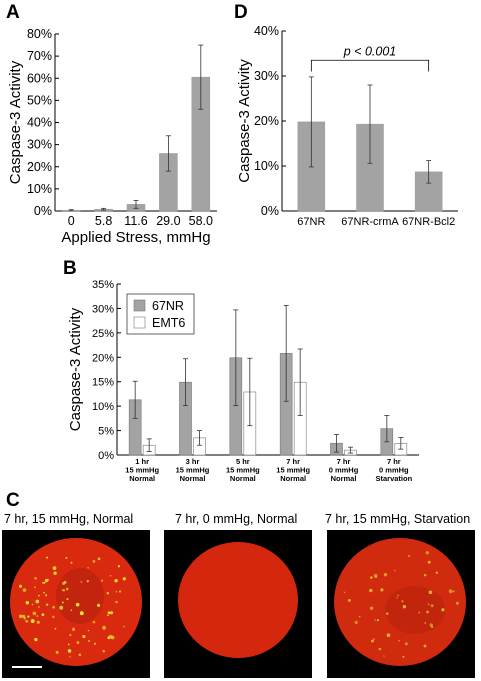 The height and width of the screenshot is (681, 481). I want to click on chart-a-ytick-label: 70%, so click(39, 56).